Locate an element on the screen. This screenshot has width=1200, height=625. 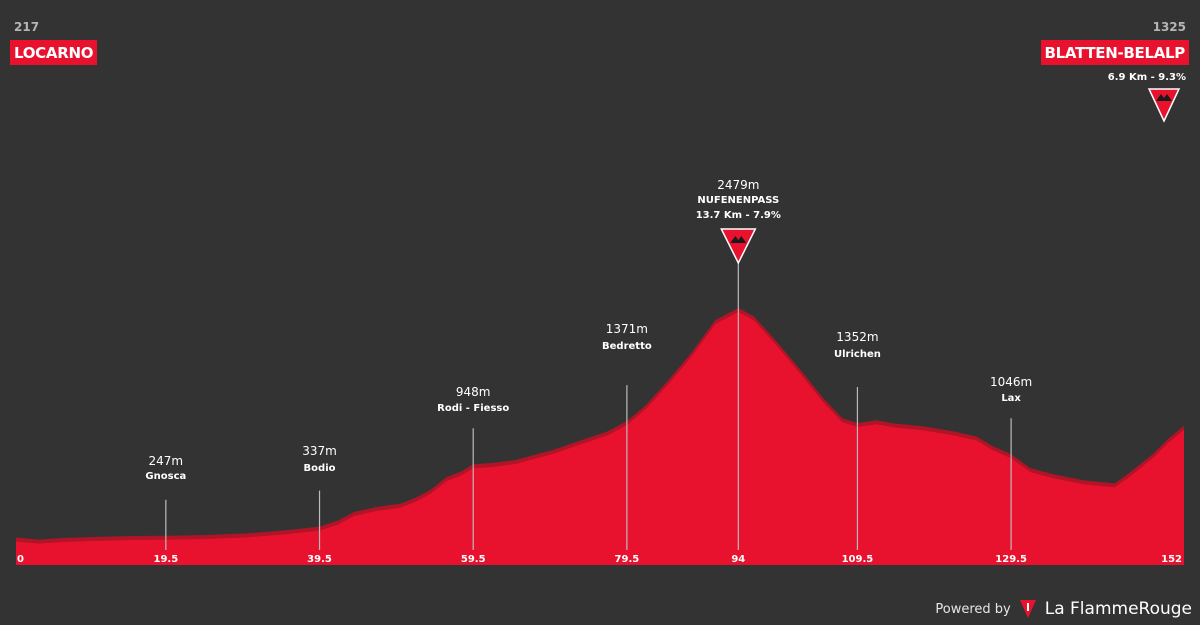
waypoint-altitude: 1352m is located at coordinates (857, 337).